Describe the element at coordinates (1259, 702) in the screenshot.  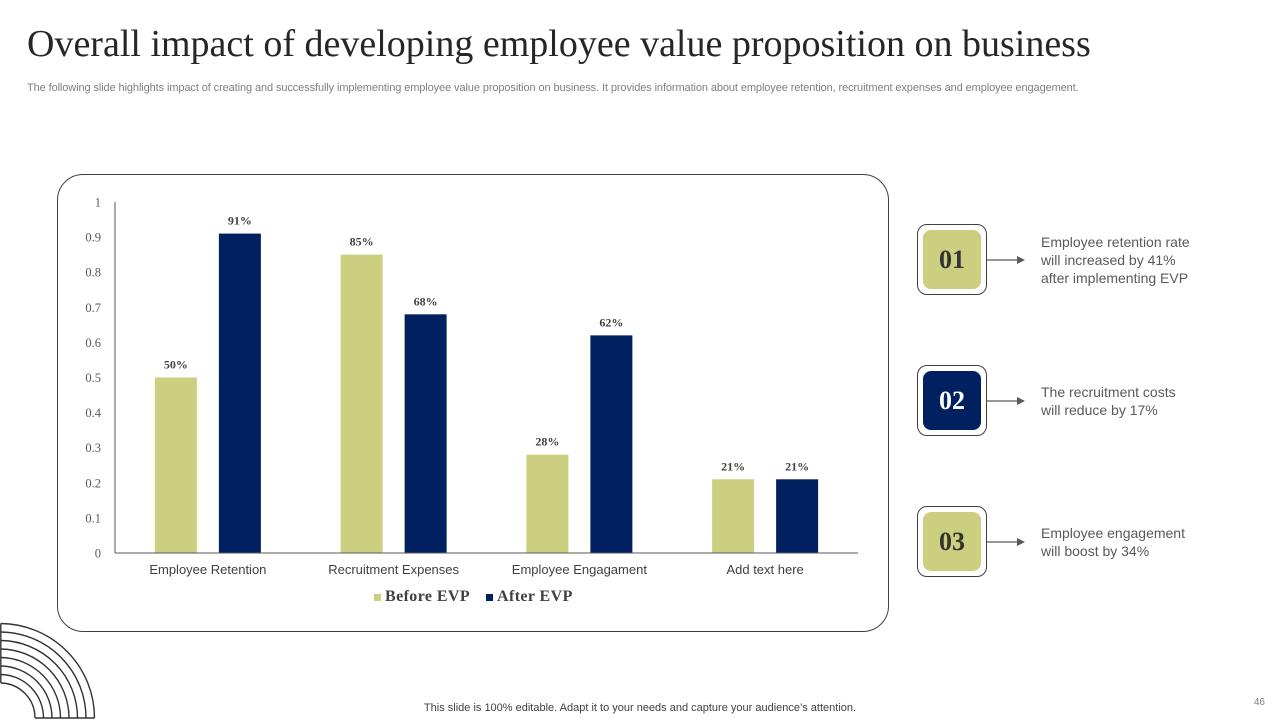
I see `page-number: 46` at that location.